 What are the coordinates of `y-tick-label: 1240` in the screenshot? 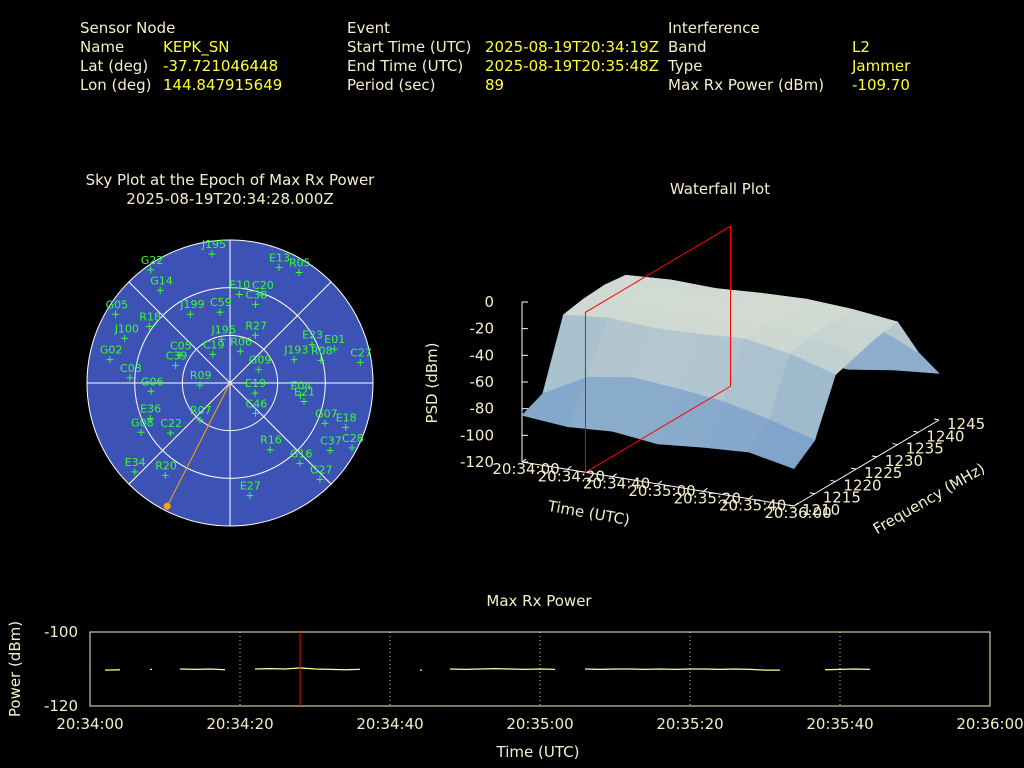 It's located at (945, 436).